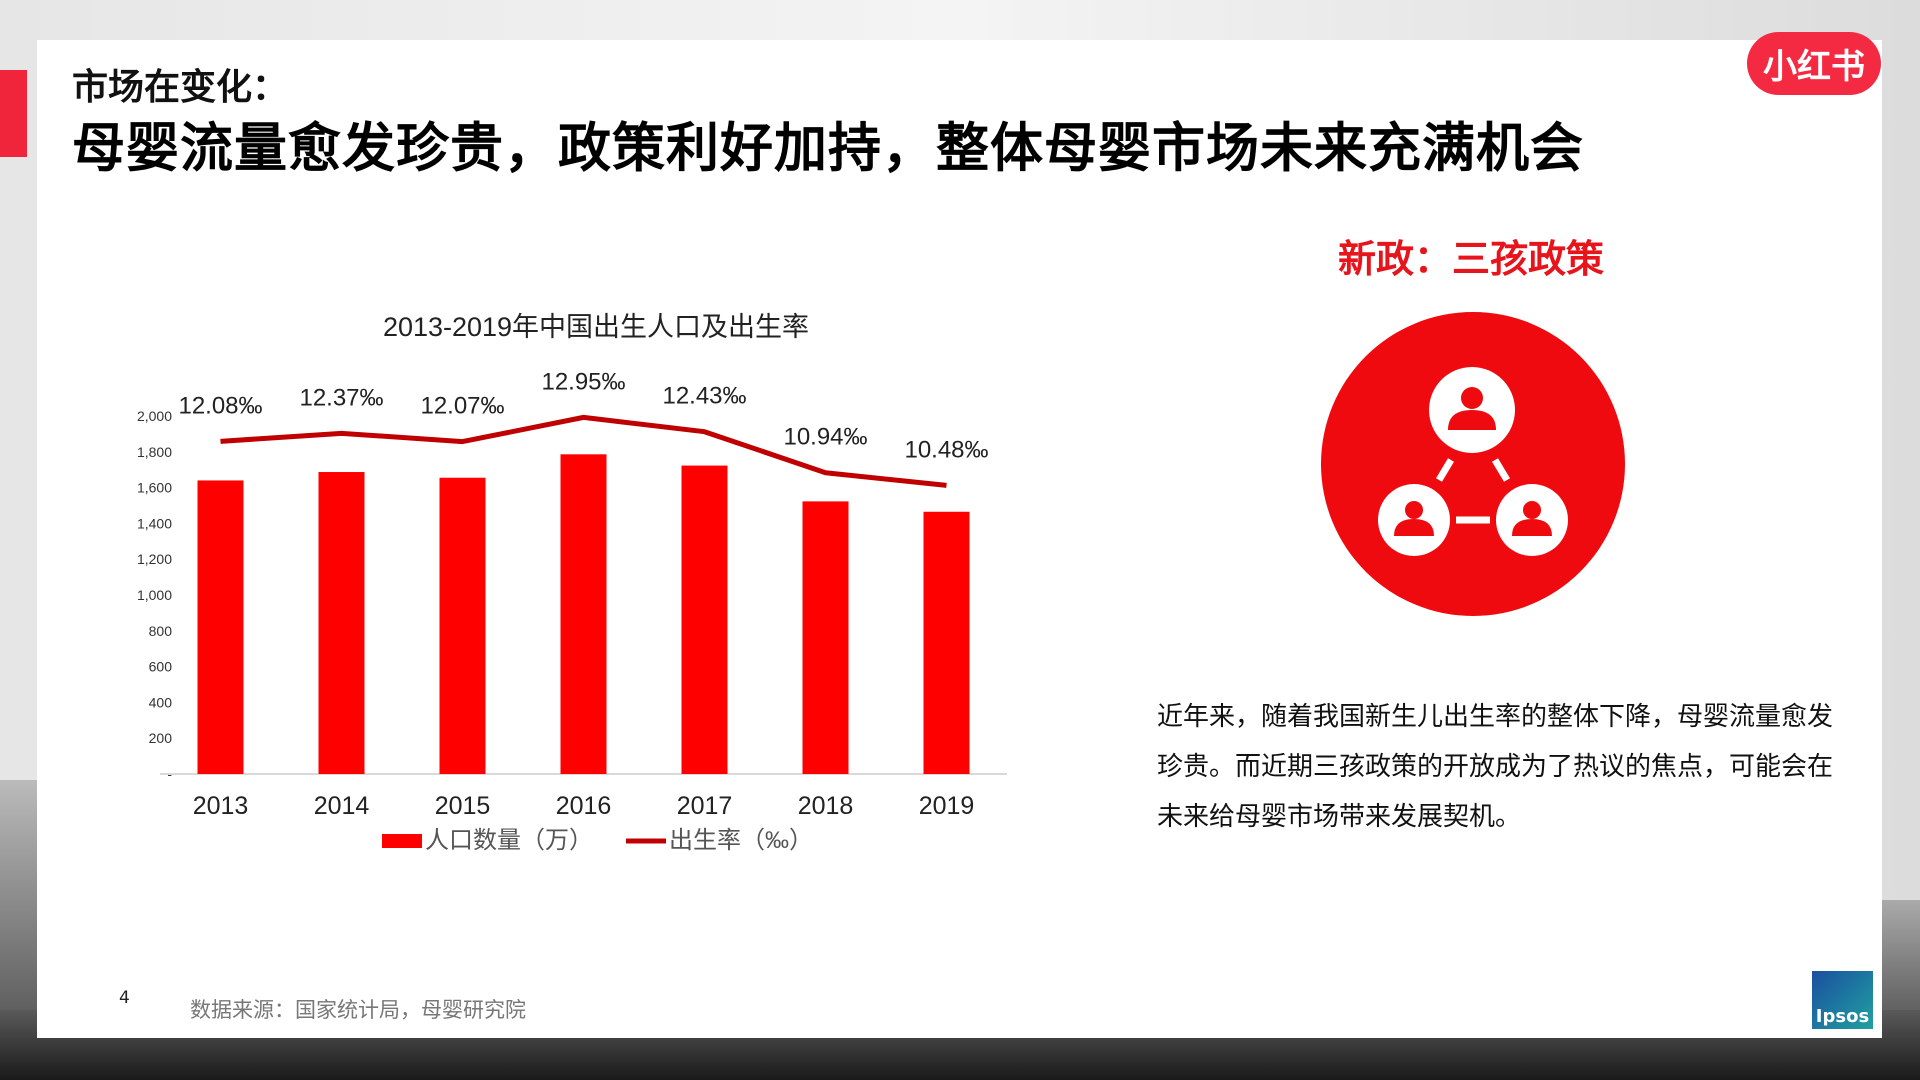  Describe the element at coordinates (741, 840) in the screenshot. I see `legend-line-label: 出生率（‰）` at that location.